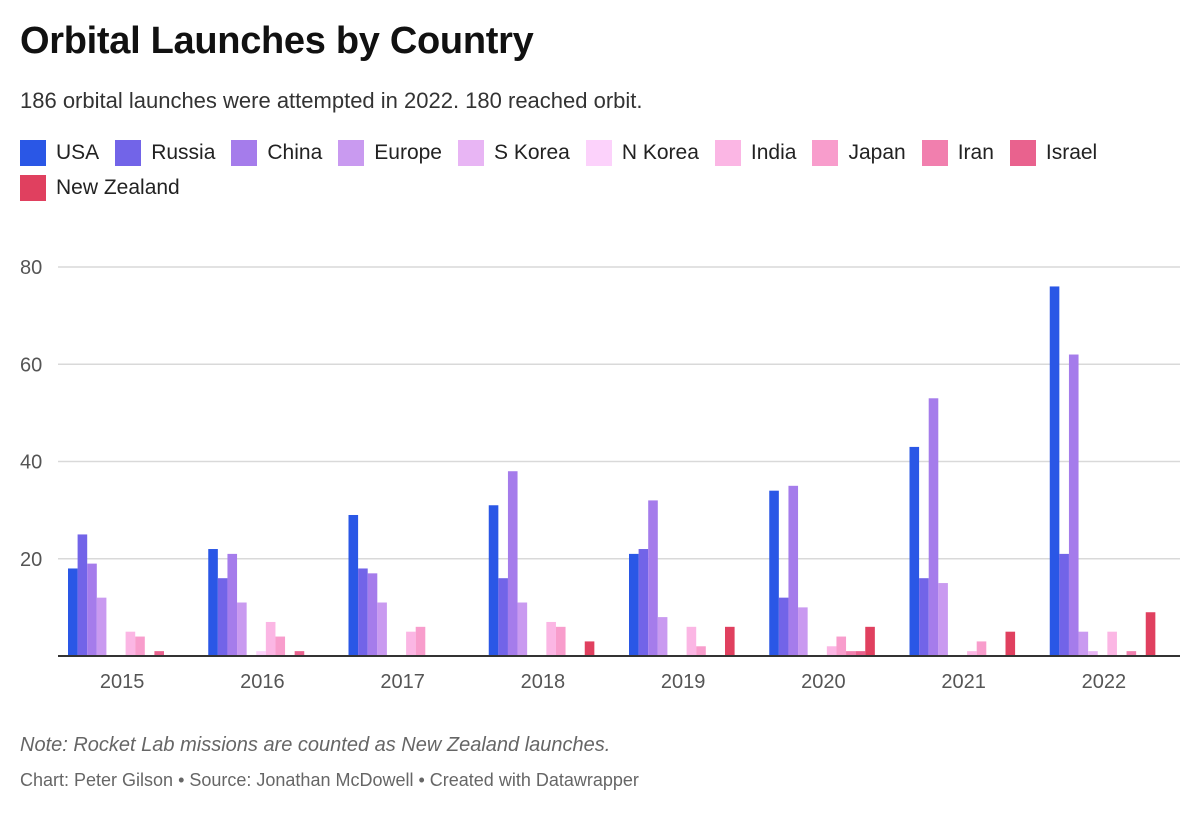 The height and width of the screenshot is (813, 1200). I want to click on bar-europe-2022, so click(1083, 643).